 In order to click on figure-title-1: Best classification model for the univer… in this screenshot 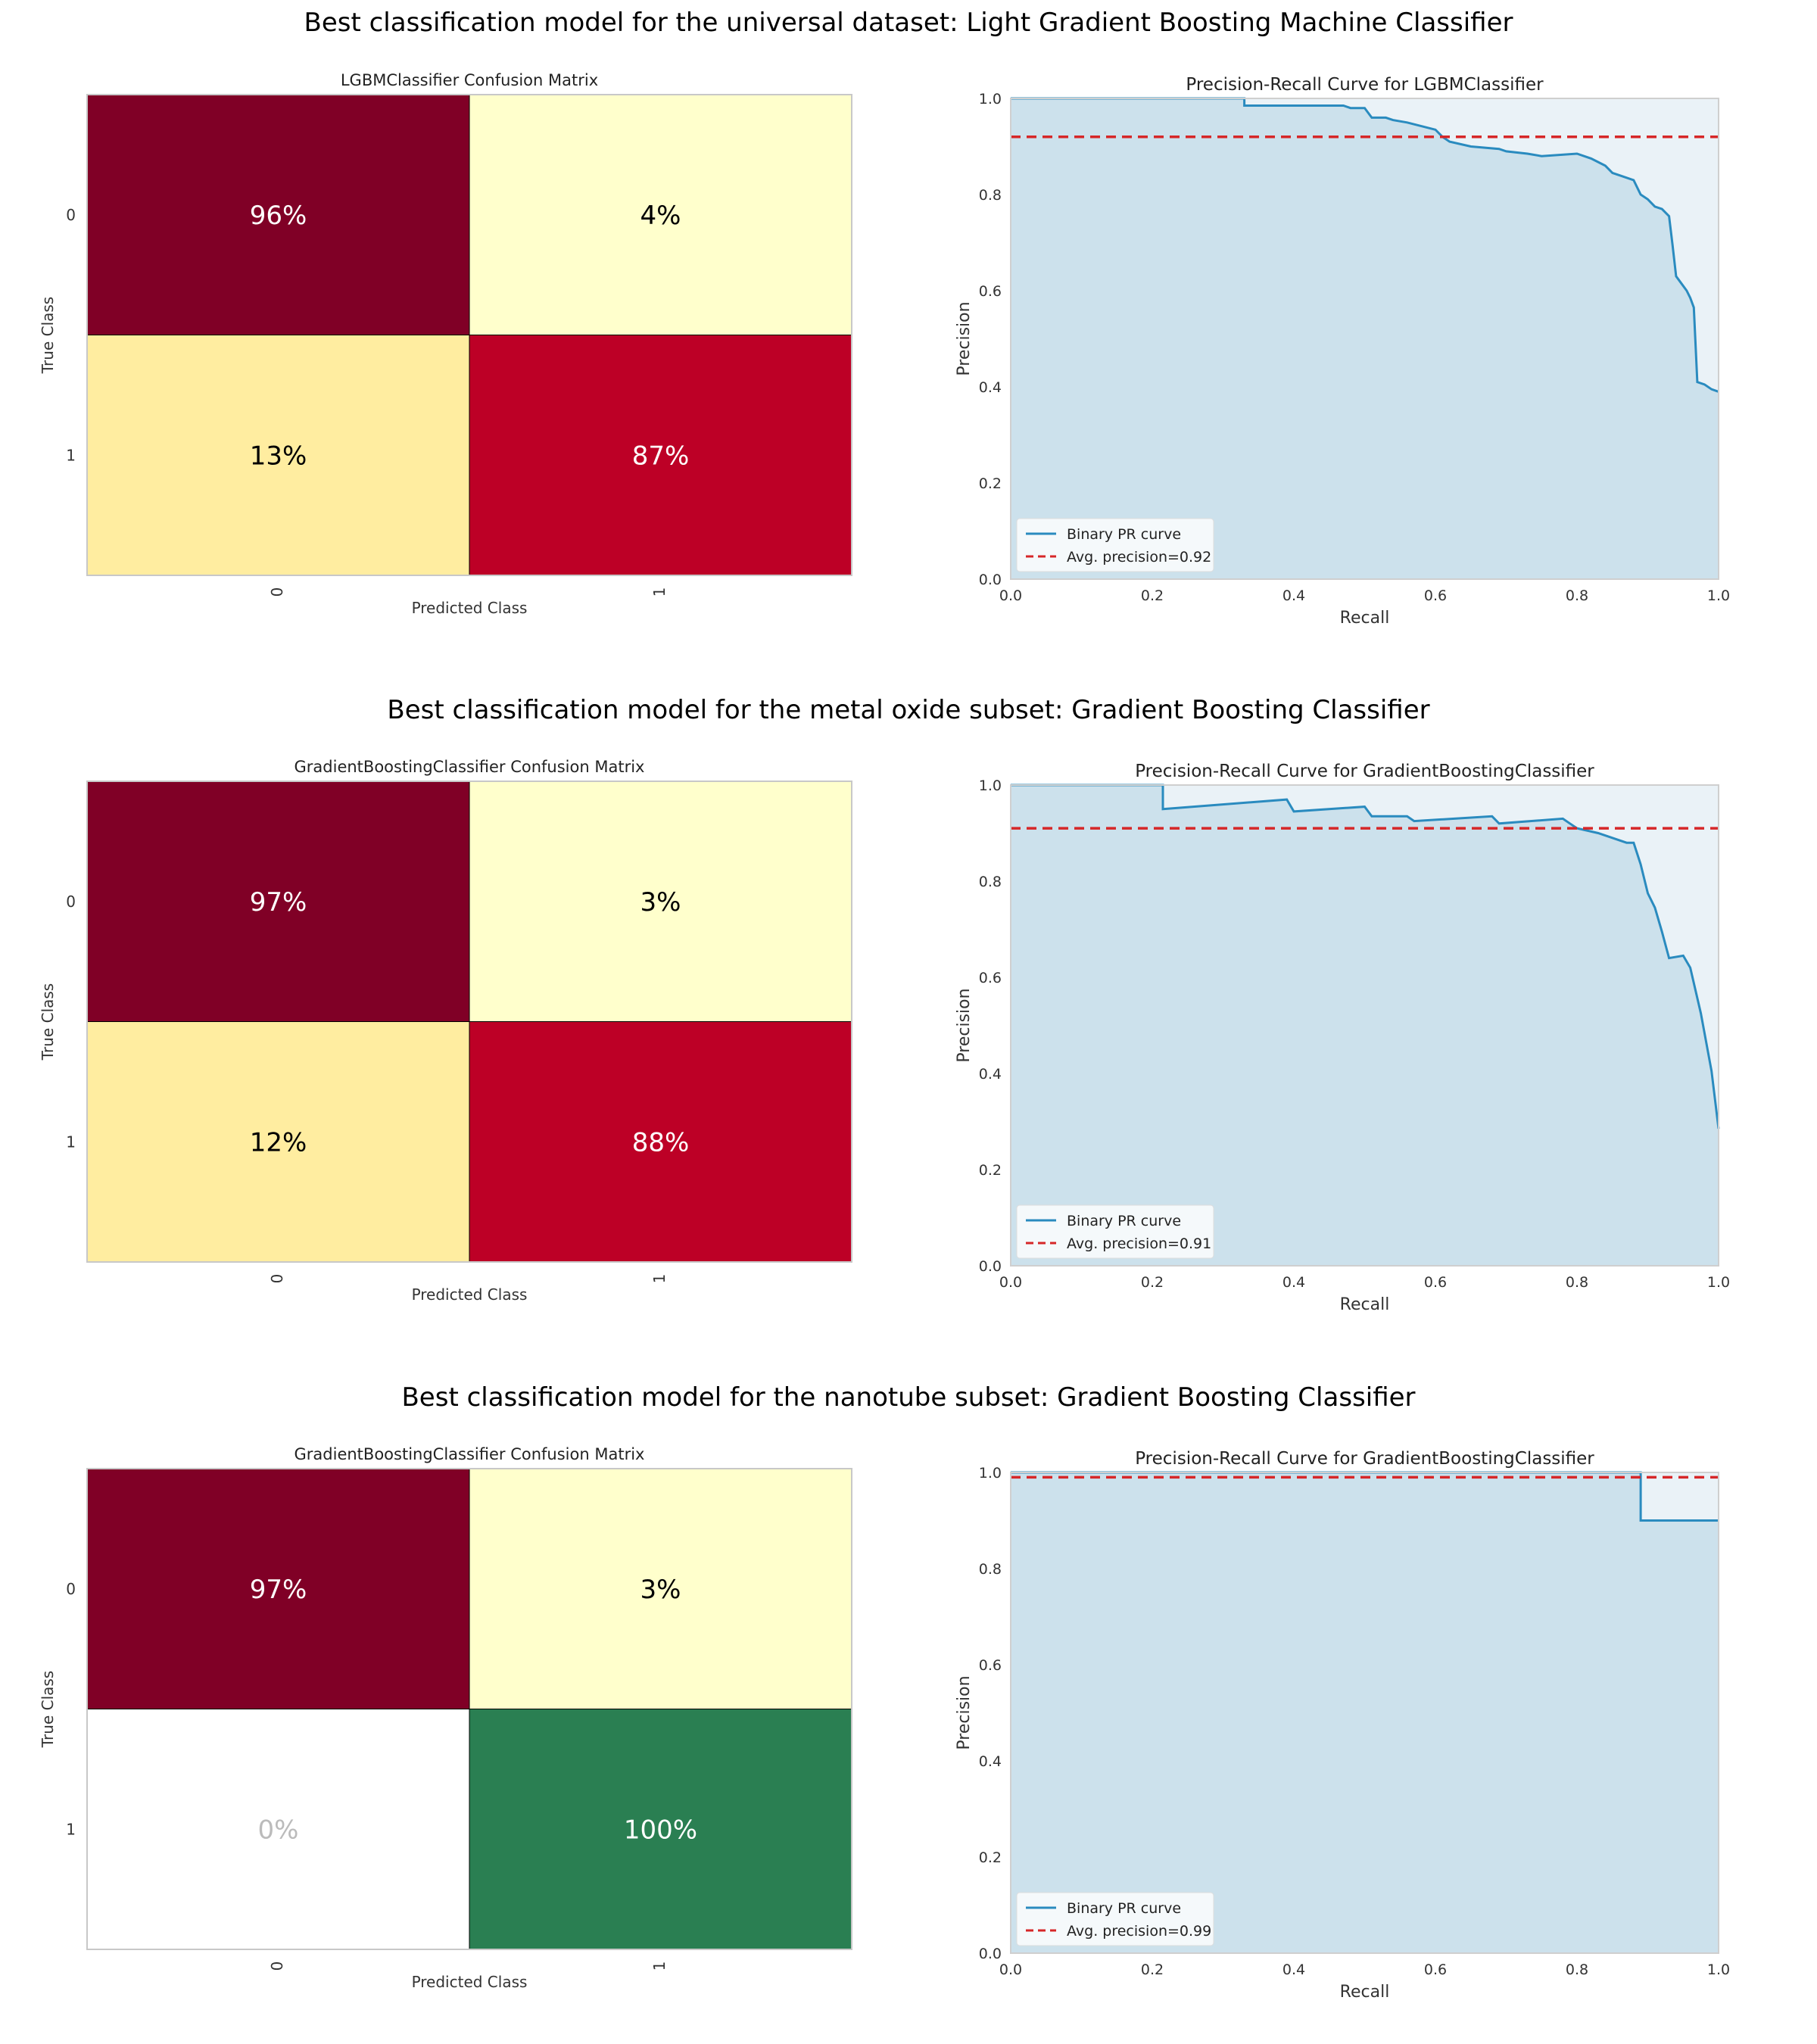, I will do `click(908, 23)`.